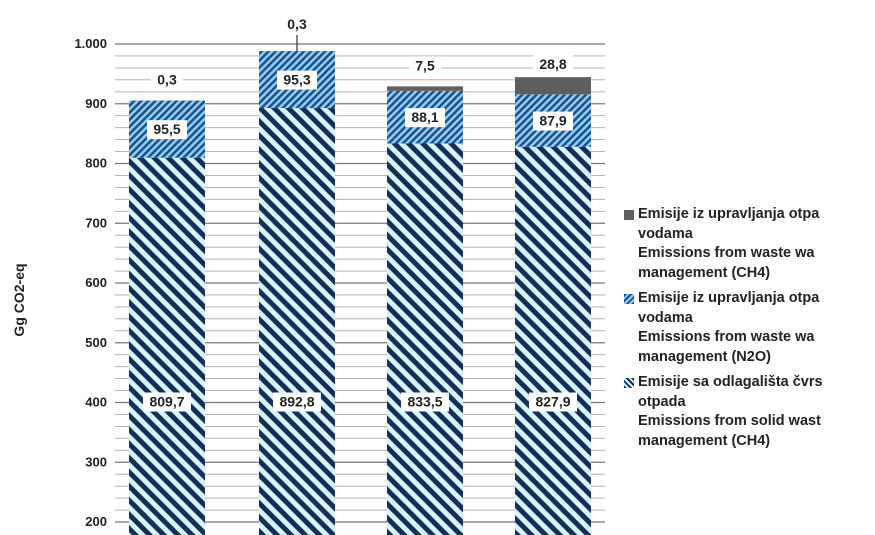 The width and height of the screenshot is (875, 535). I want to click on legend-text: management (N2O), so click(704, 356).